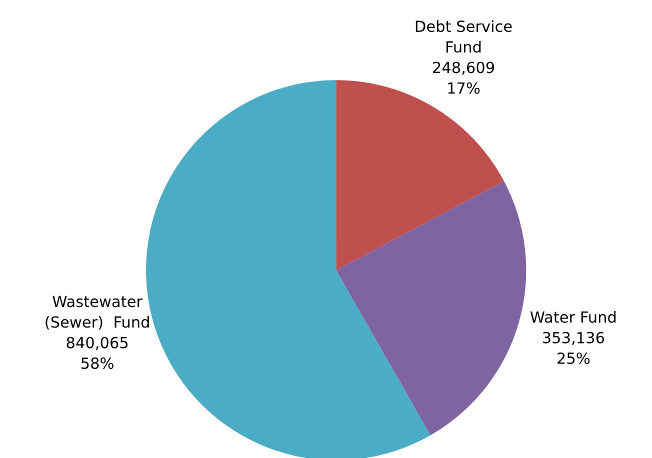 The width and height of the screenshot is (652, 458). I want to click on slice-label: Water Fund, so click(573, 317).